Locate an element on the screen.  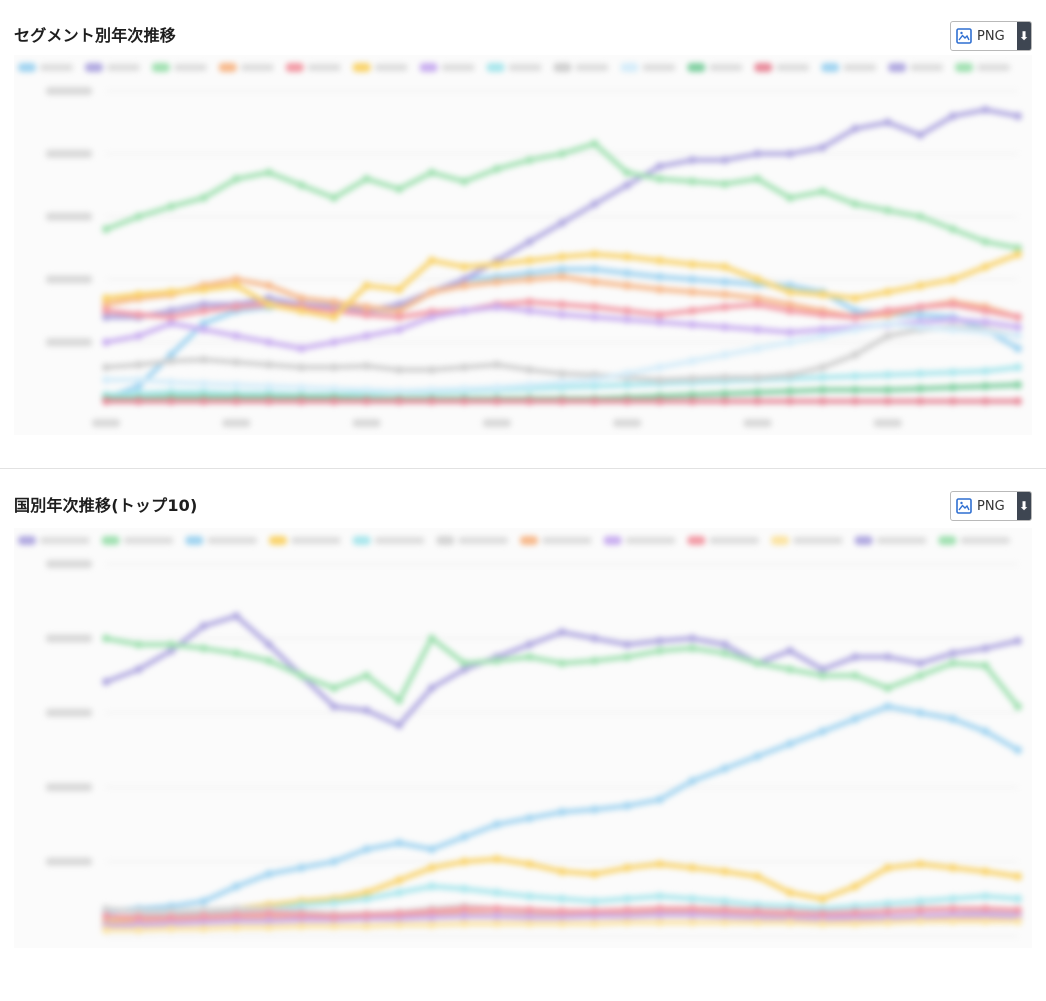
series-line is located at coordinates (562, 672).